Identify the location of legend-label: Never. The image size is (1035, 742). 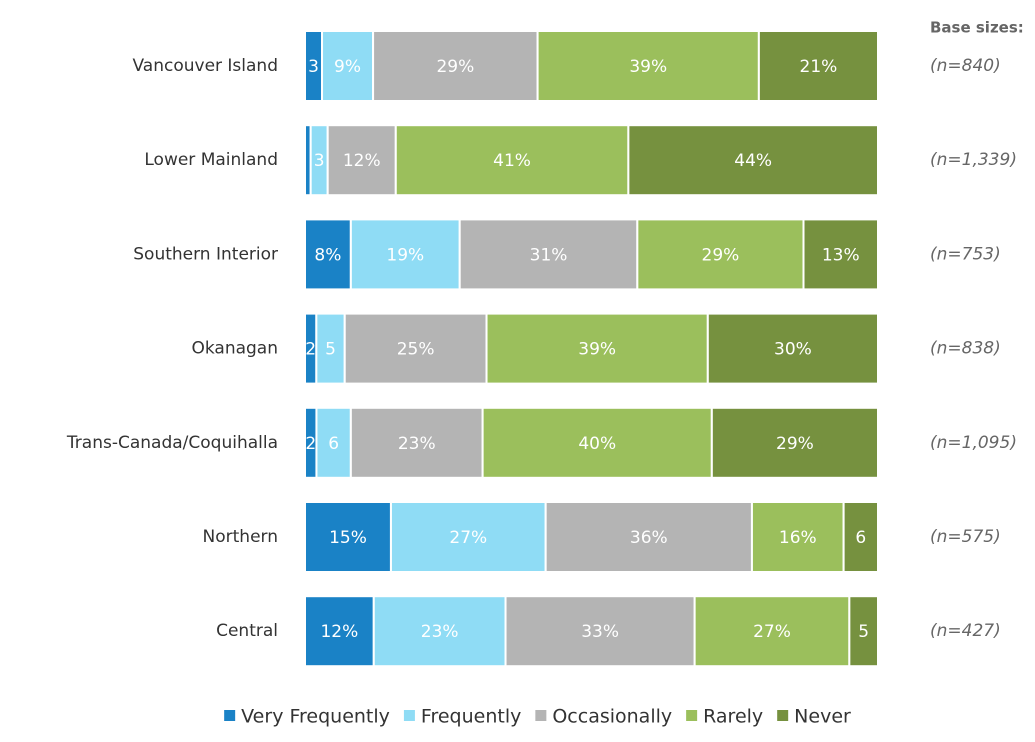
(822, 717).